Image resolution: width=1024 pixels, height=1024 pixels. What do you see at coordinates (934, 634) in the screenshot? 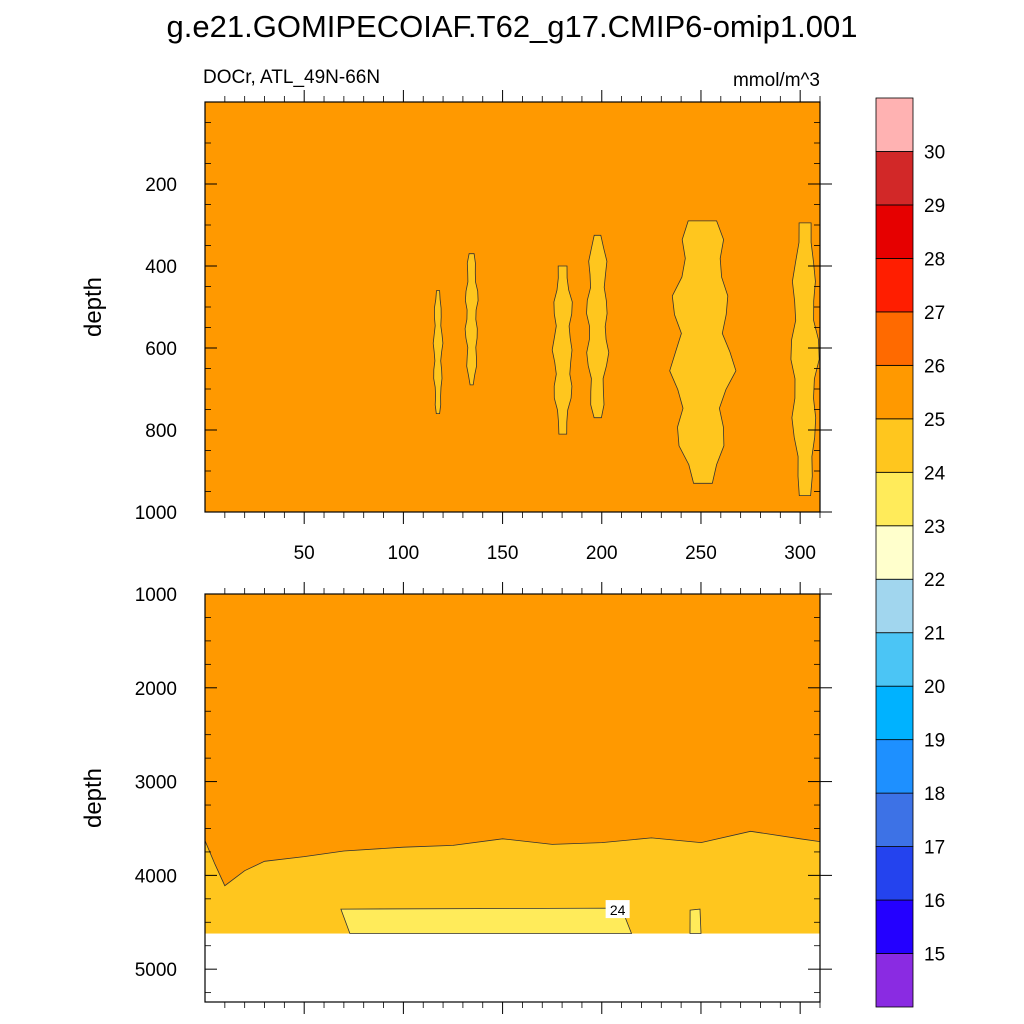
I see `colorbar-label-21: 21` at bounding box center [934, 634].